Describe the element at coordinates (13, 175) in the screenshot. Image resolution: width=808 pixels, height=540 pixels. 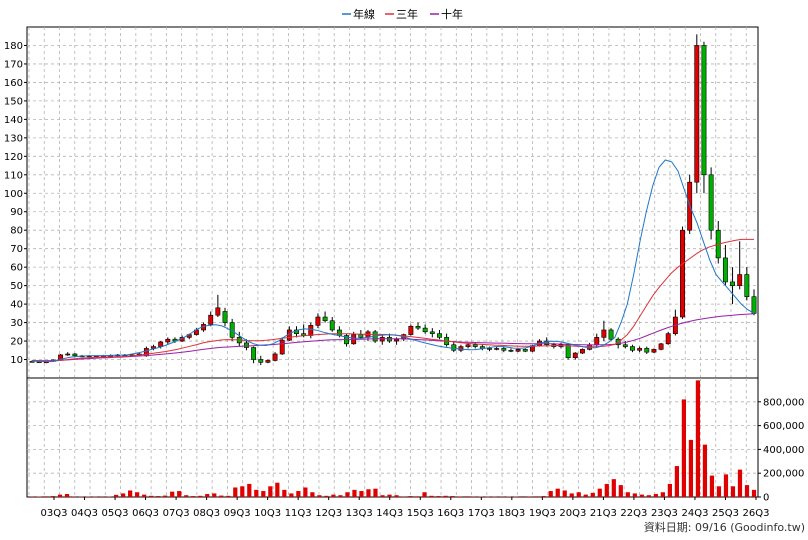
I see `price-tick-label: 110` at that location.